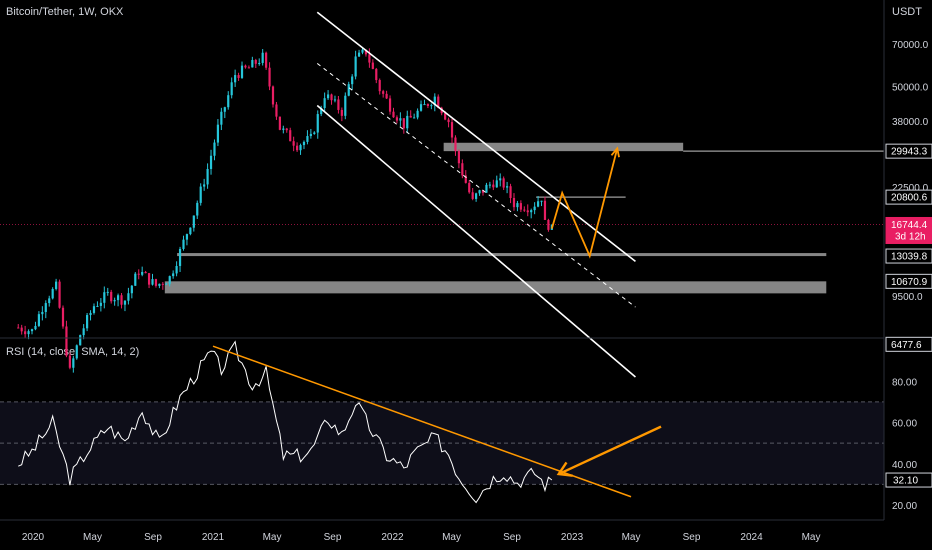 The height and width of the screenshot is (550, 932). I want to click on rsi-tick-label: 40.00, so click(904, 465).